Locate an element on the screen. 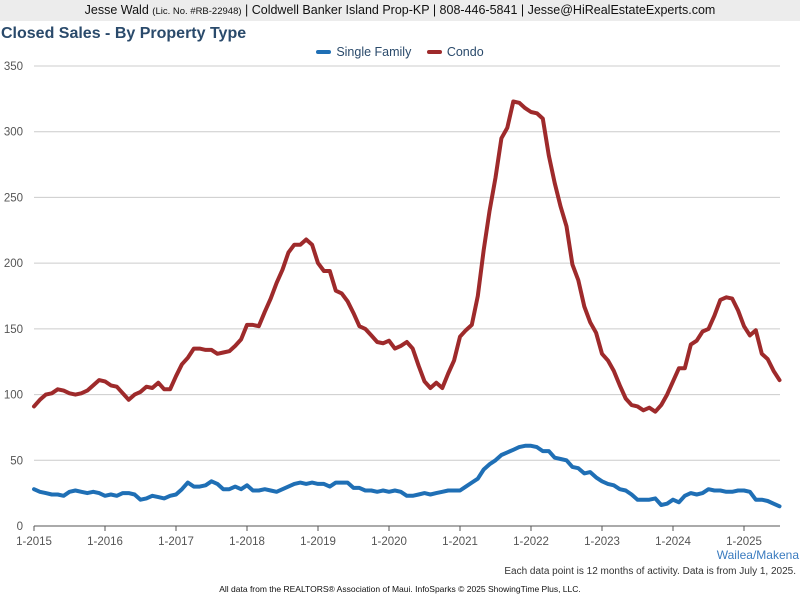 The height and width of the screenshot is (600, 800). legend-label-condo: Condo is located at coordinates (465, 52).